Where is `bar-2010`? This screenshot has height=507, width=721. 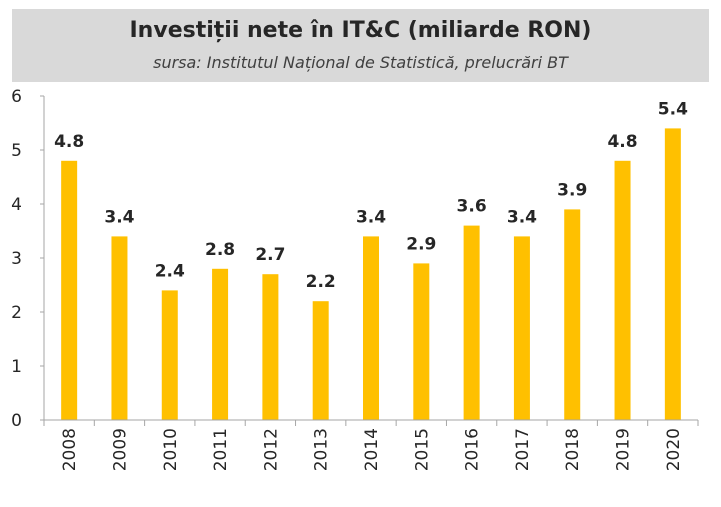 bar-2010 is located at coordinates (169, 355).